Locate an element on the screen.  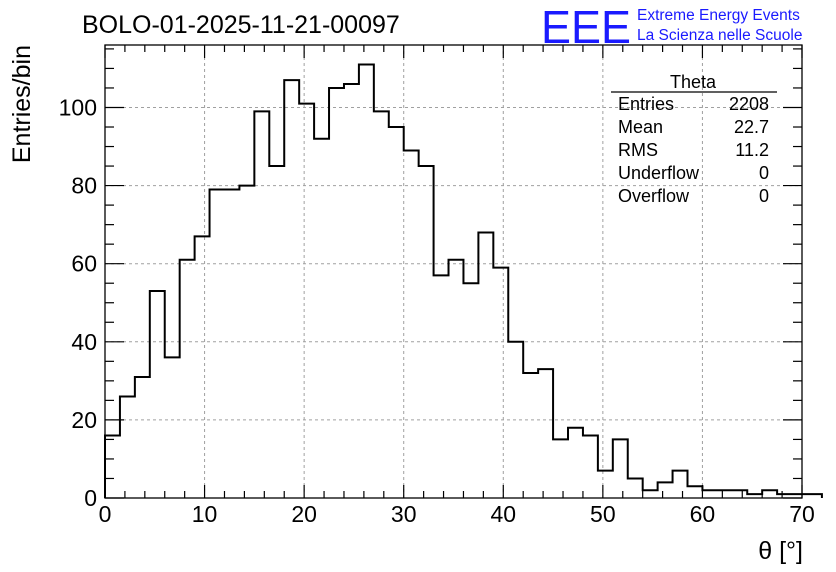
y-tick-label: 40 is located at coordinates (84, 342).